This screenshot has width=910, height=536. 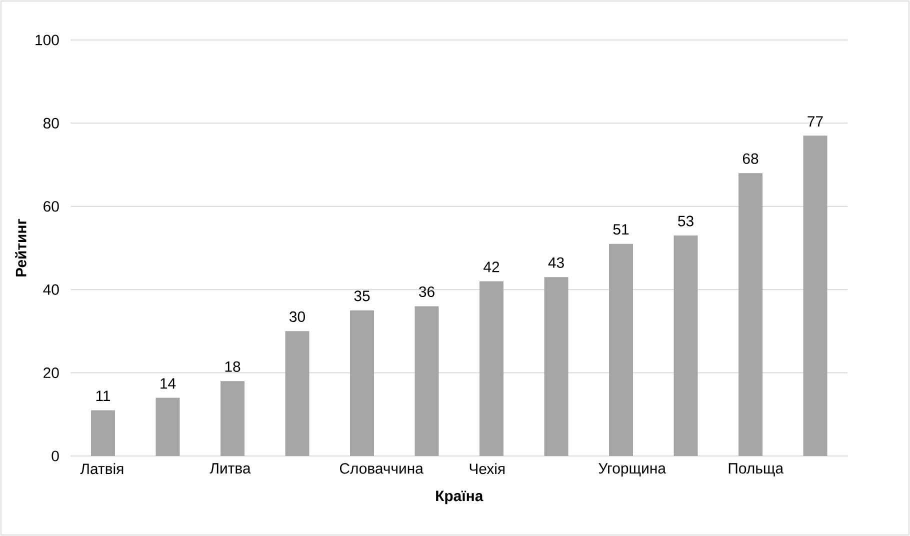 I want to click on data-label: 53, so click(x=686, y=221).